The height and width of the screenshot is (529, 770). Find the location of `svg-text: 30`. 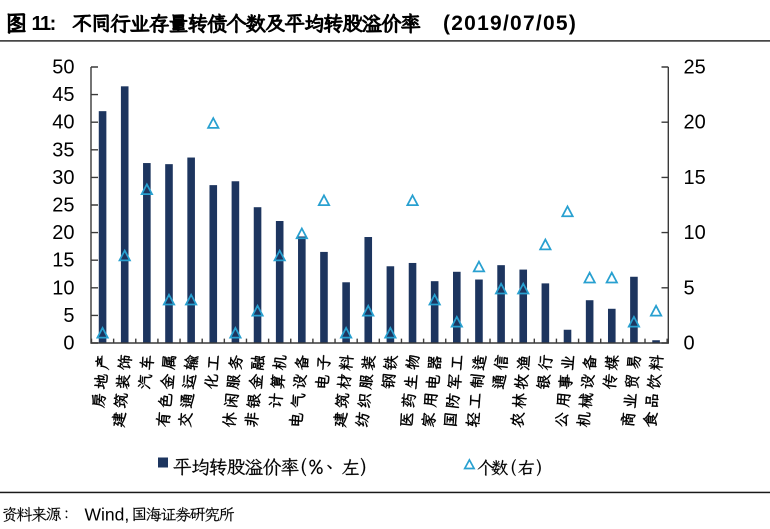

svg-text: 30 is located at coordinates (63, 178).